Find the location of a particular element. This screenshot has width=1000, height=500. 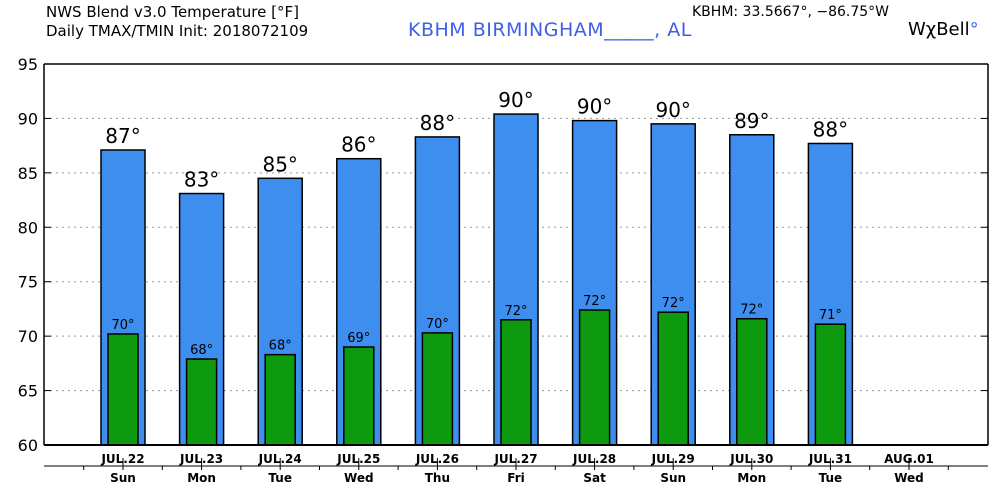

tmax-label: 83° is located at coordinates (201, 180).